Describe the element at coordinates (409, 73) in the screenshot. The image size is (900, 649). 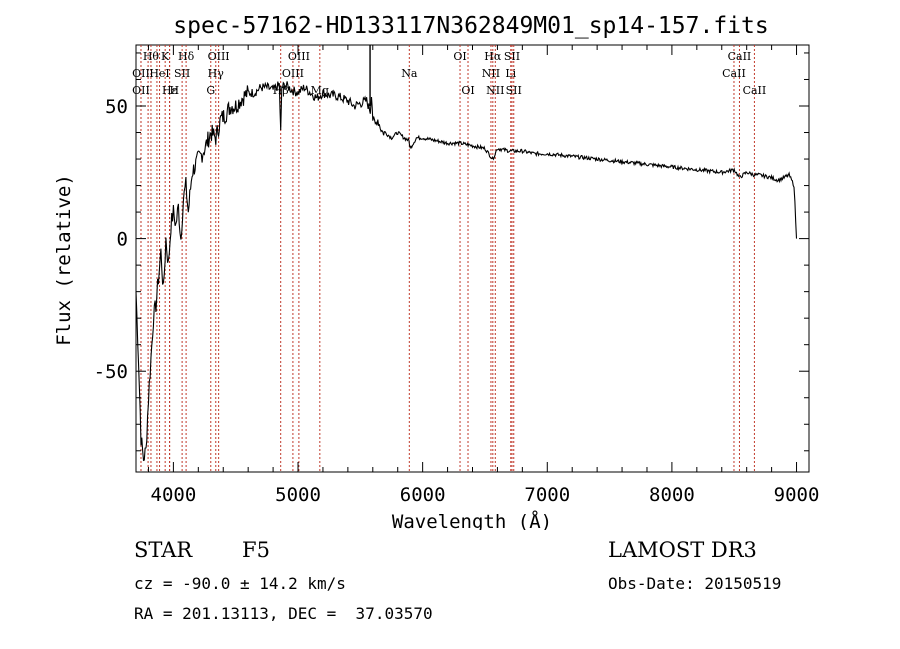
I see `spectral-line-label: Na` at that location.